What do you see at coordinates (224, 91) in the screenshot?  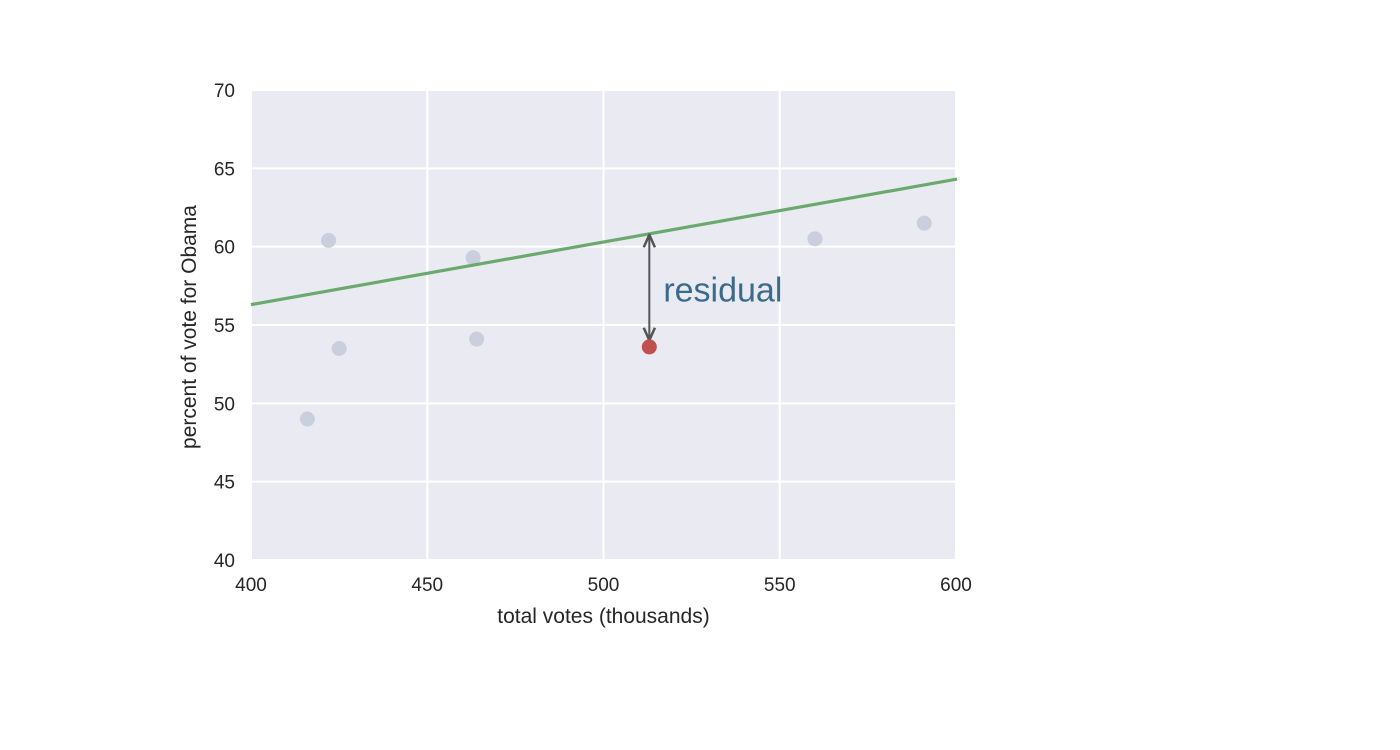 I see `y-tick-label: 70` at bounding box center [224, 91].